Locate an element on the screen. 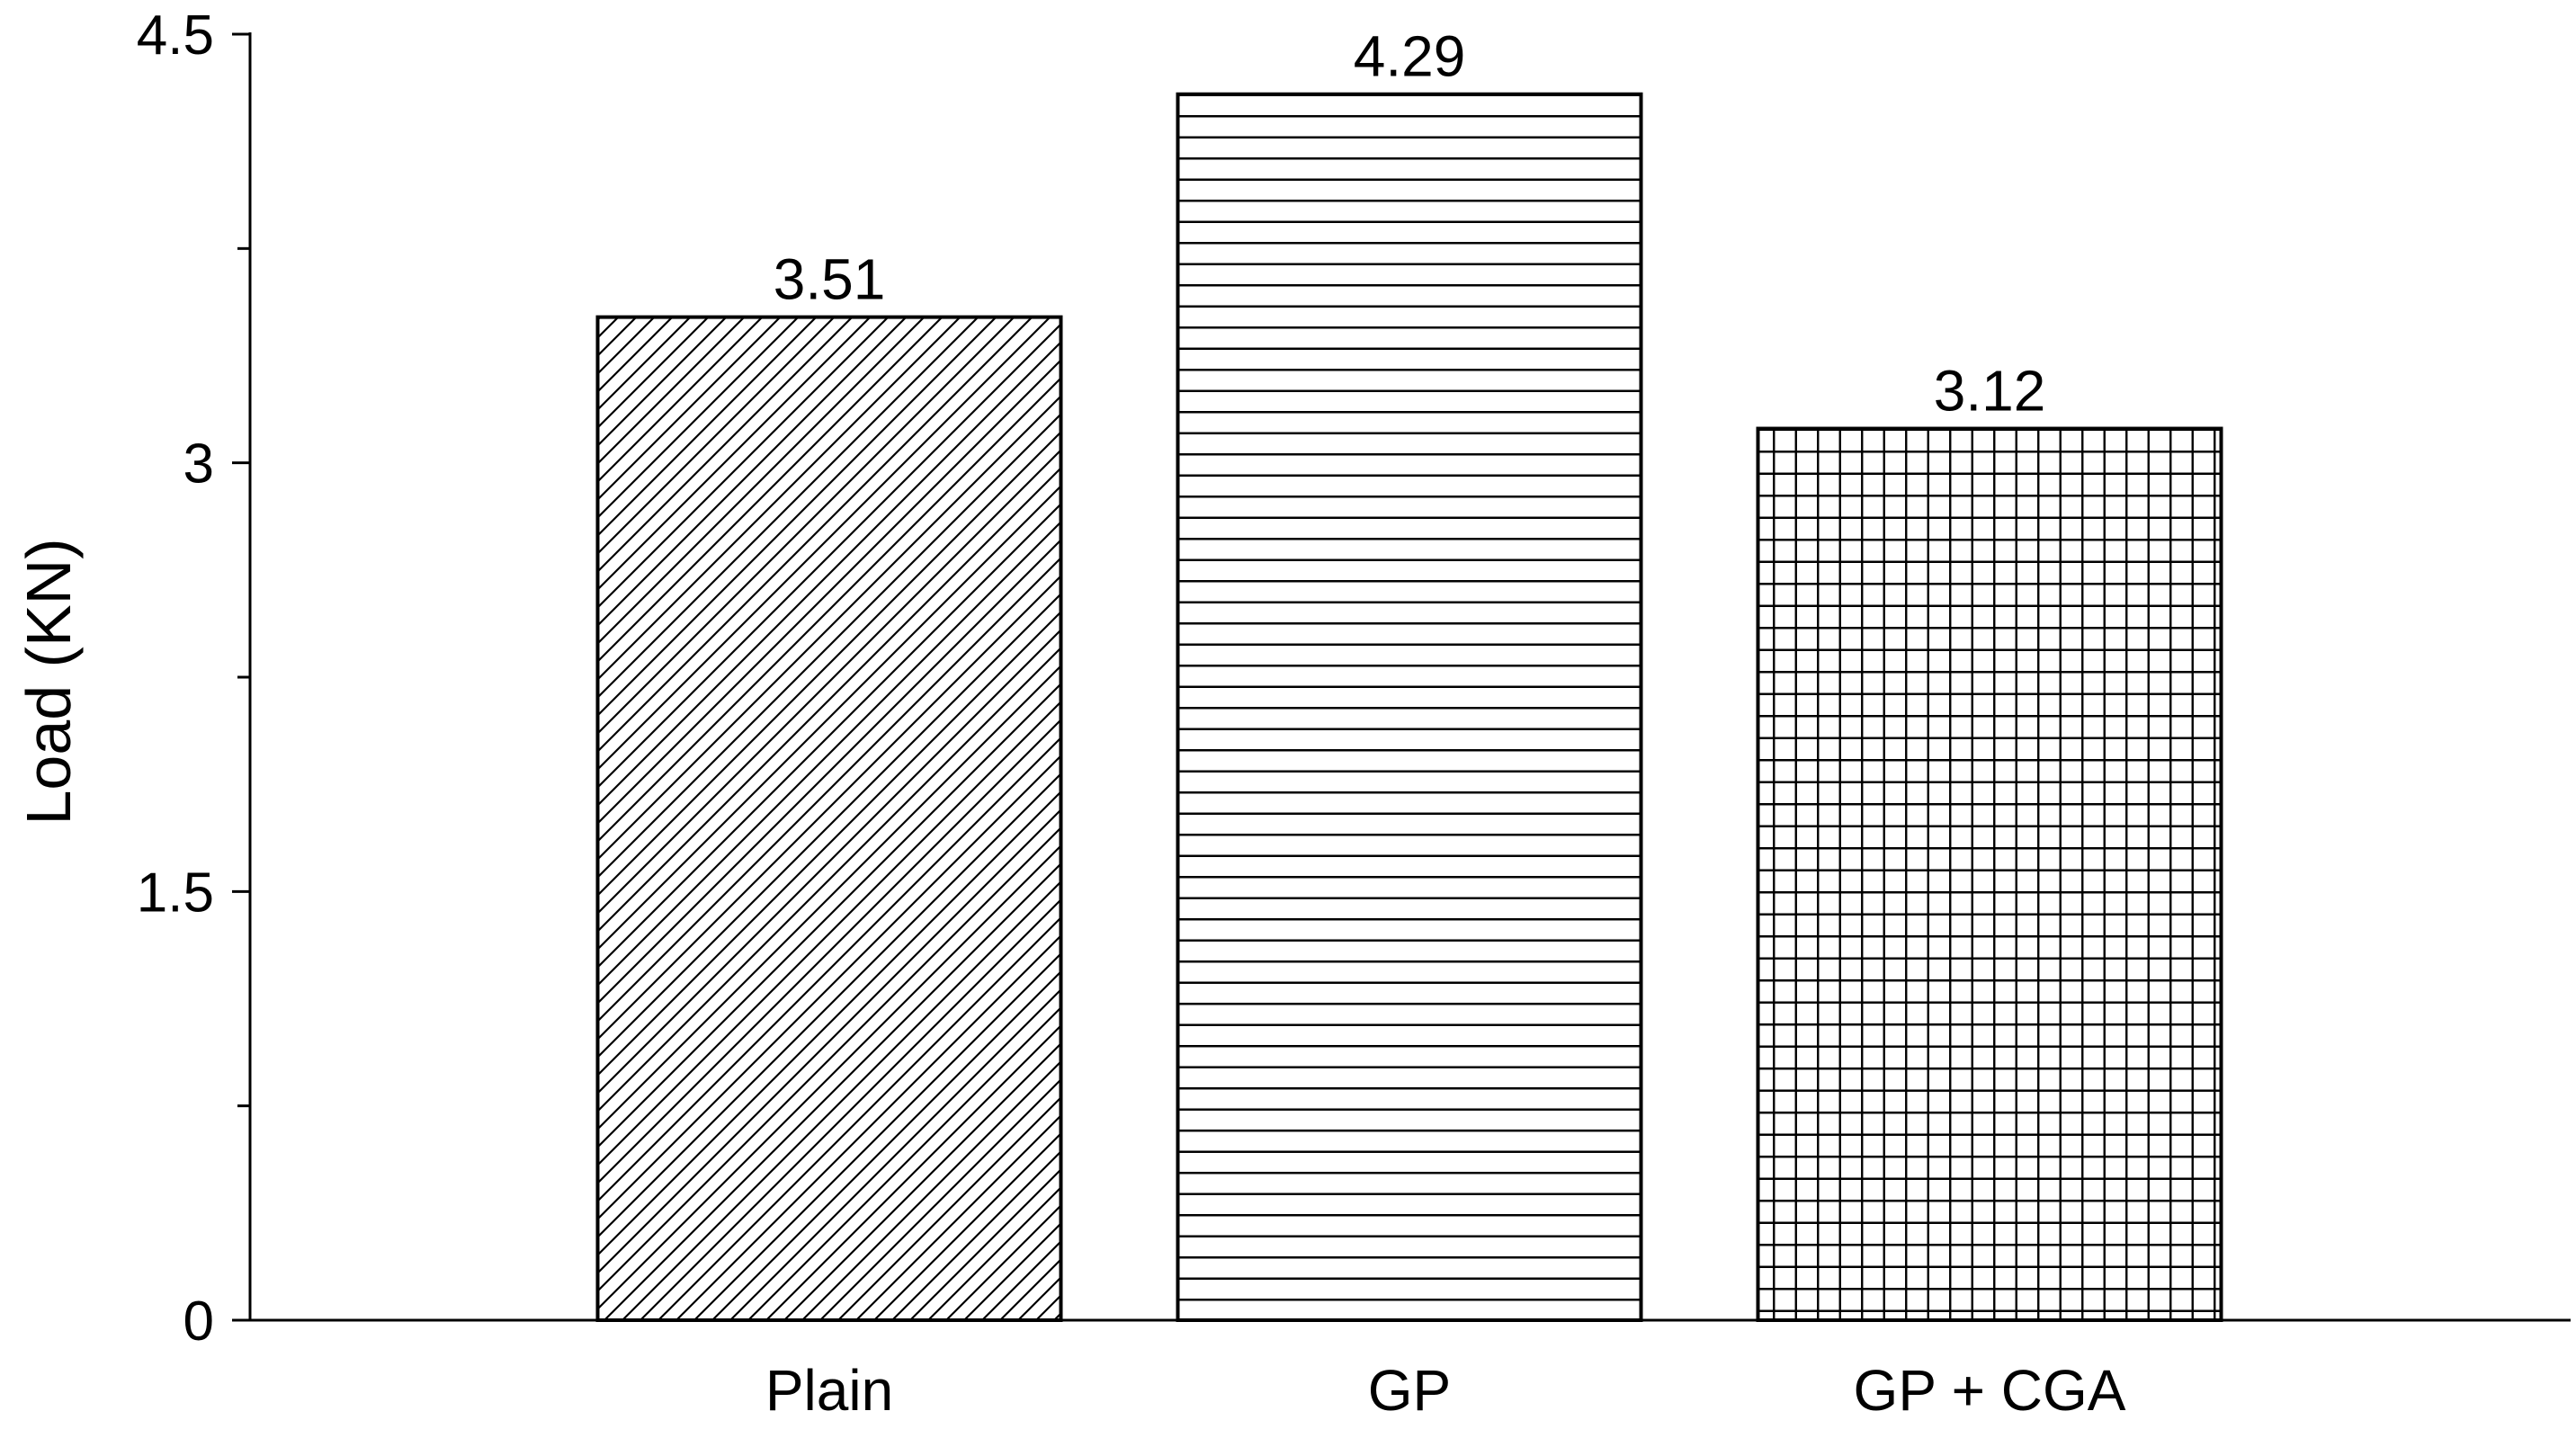  category-labels: Plain GP GP + CGA is located at coordinates (1445, 1391).